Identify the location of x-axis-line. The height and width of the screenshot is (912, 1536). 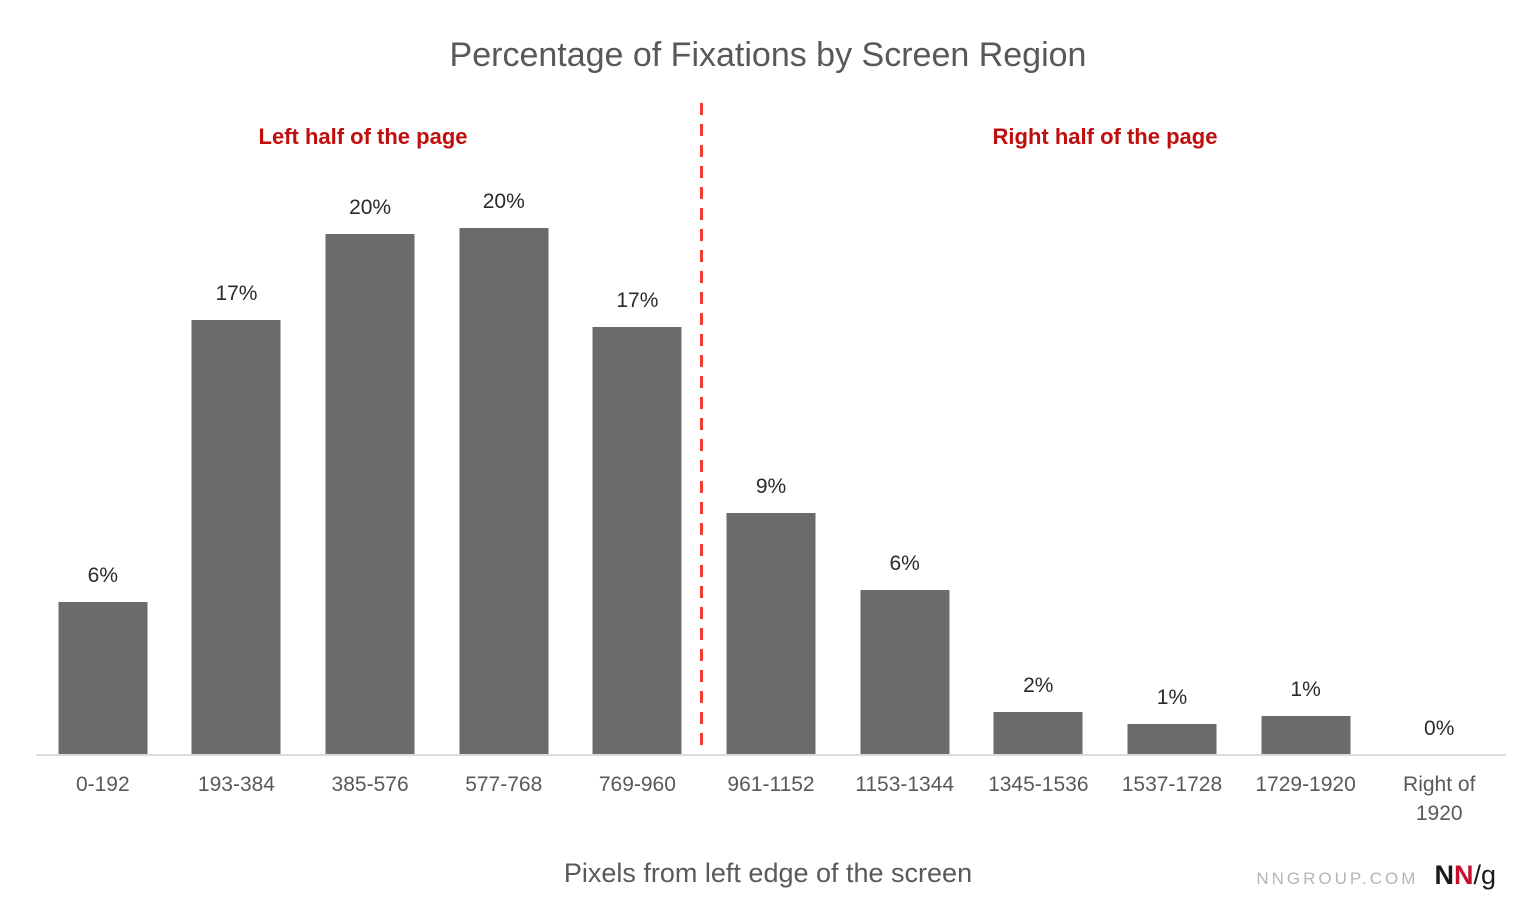
(771, 755).